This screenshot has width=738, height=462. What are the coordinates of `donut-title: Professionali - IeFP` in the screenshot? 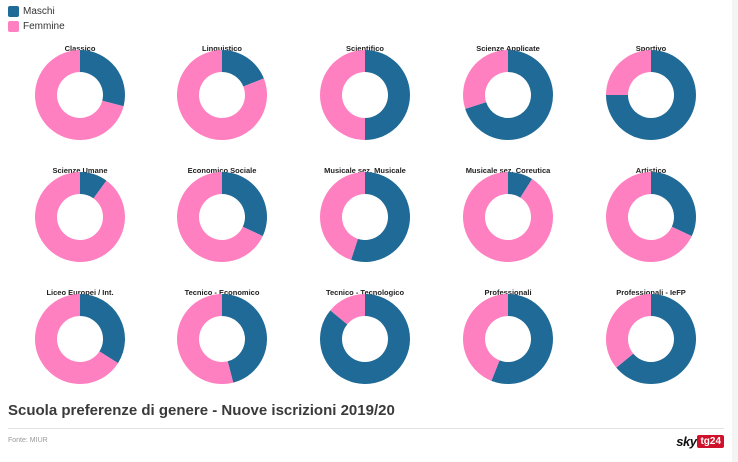 It's located at (651, 292).